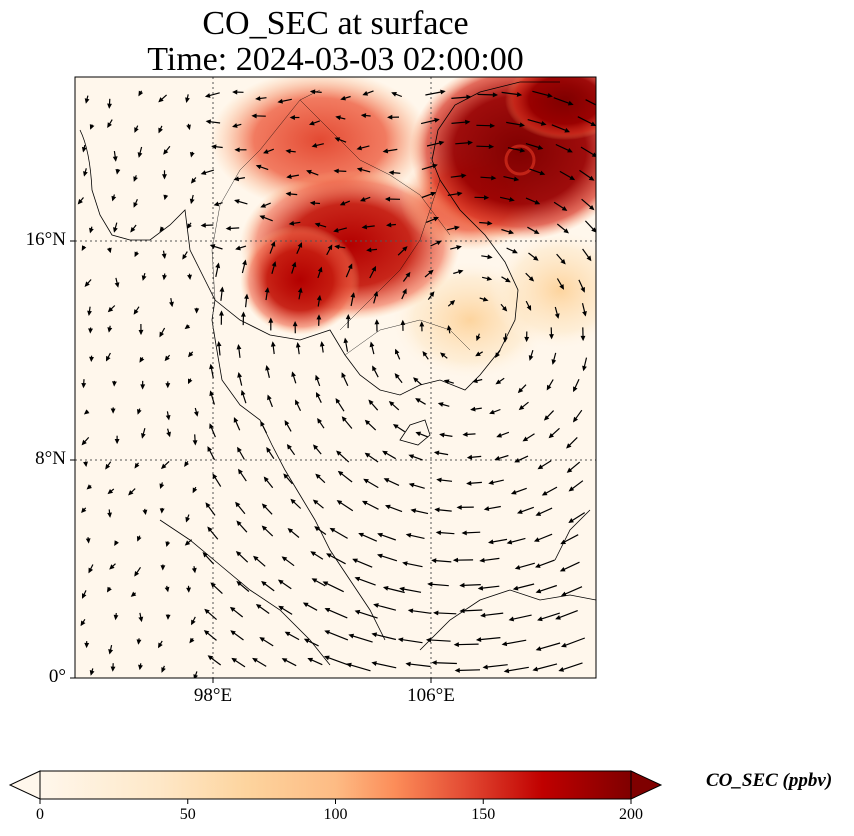  I want to click on colorbar-tick-50: 50, so click(187, 814).